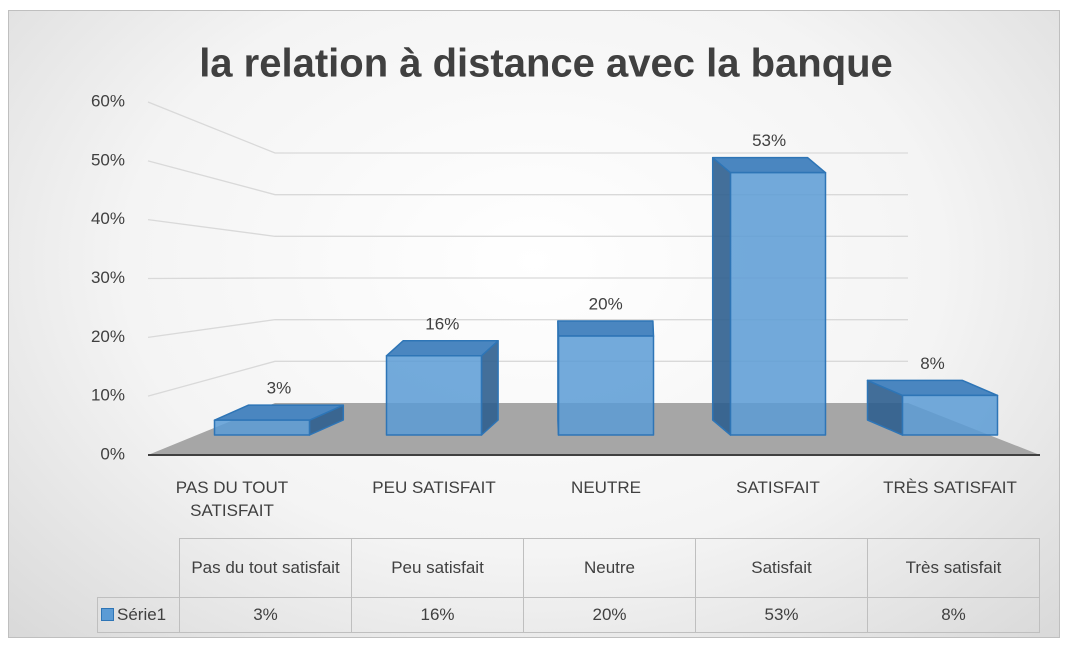  Describe the element at coordinates (138, 568) in the screenshot. I see `table-corner` at that location.